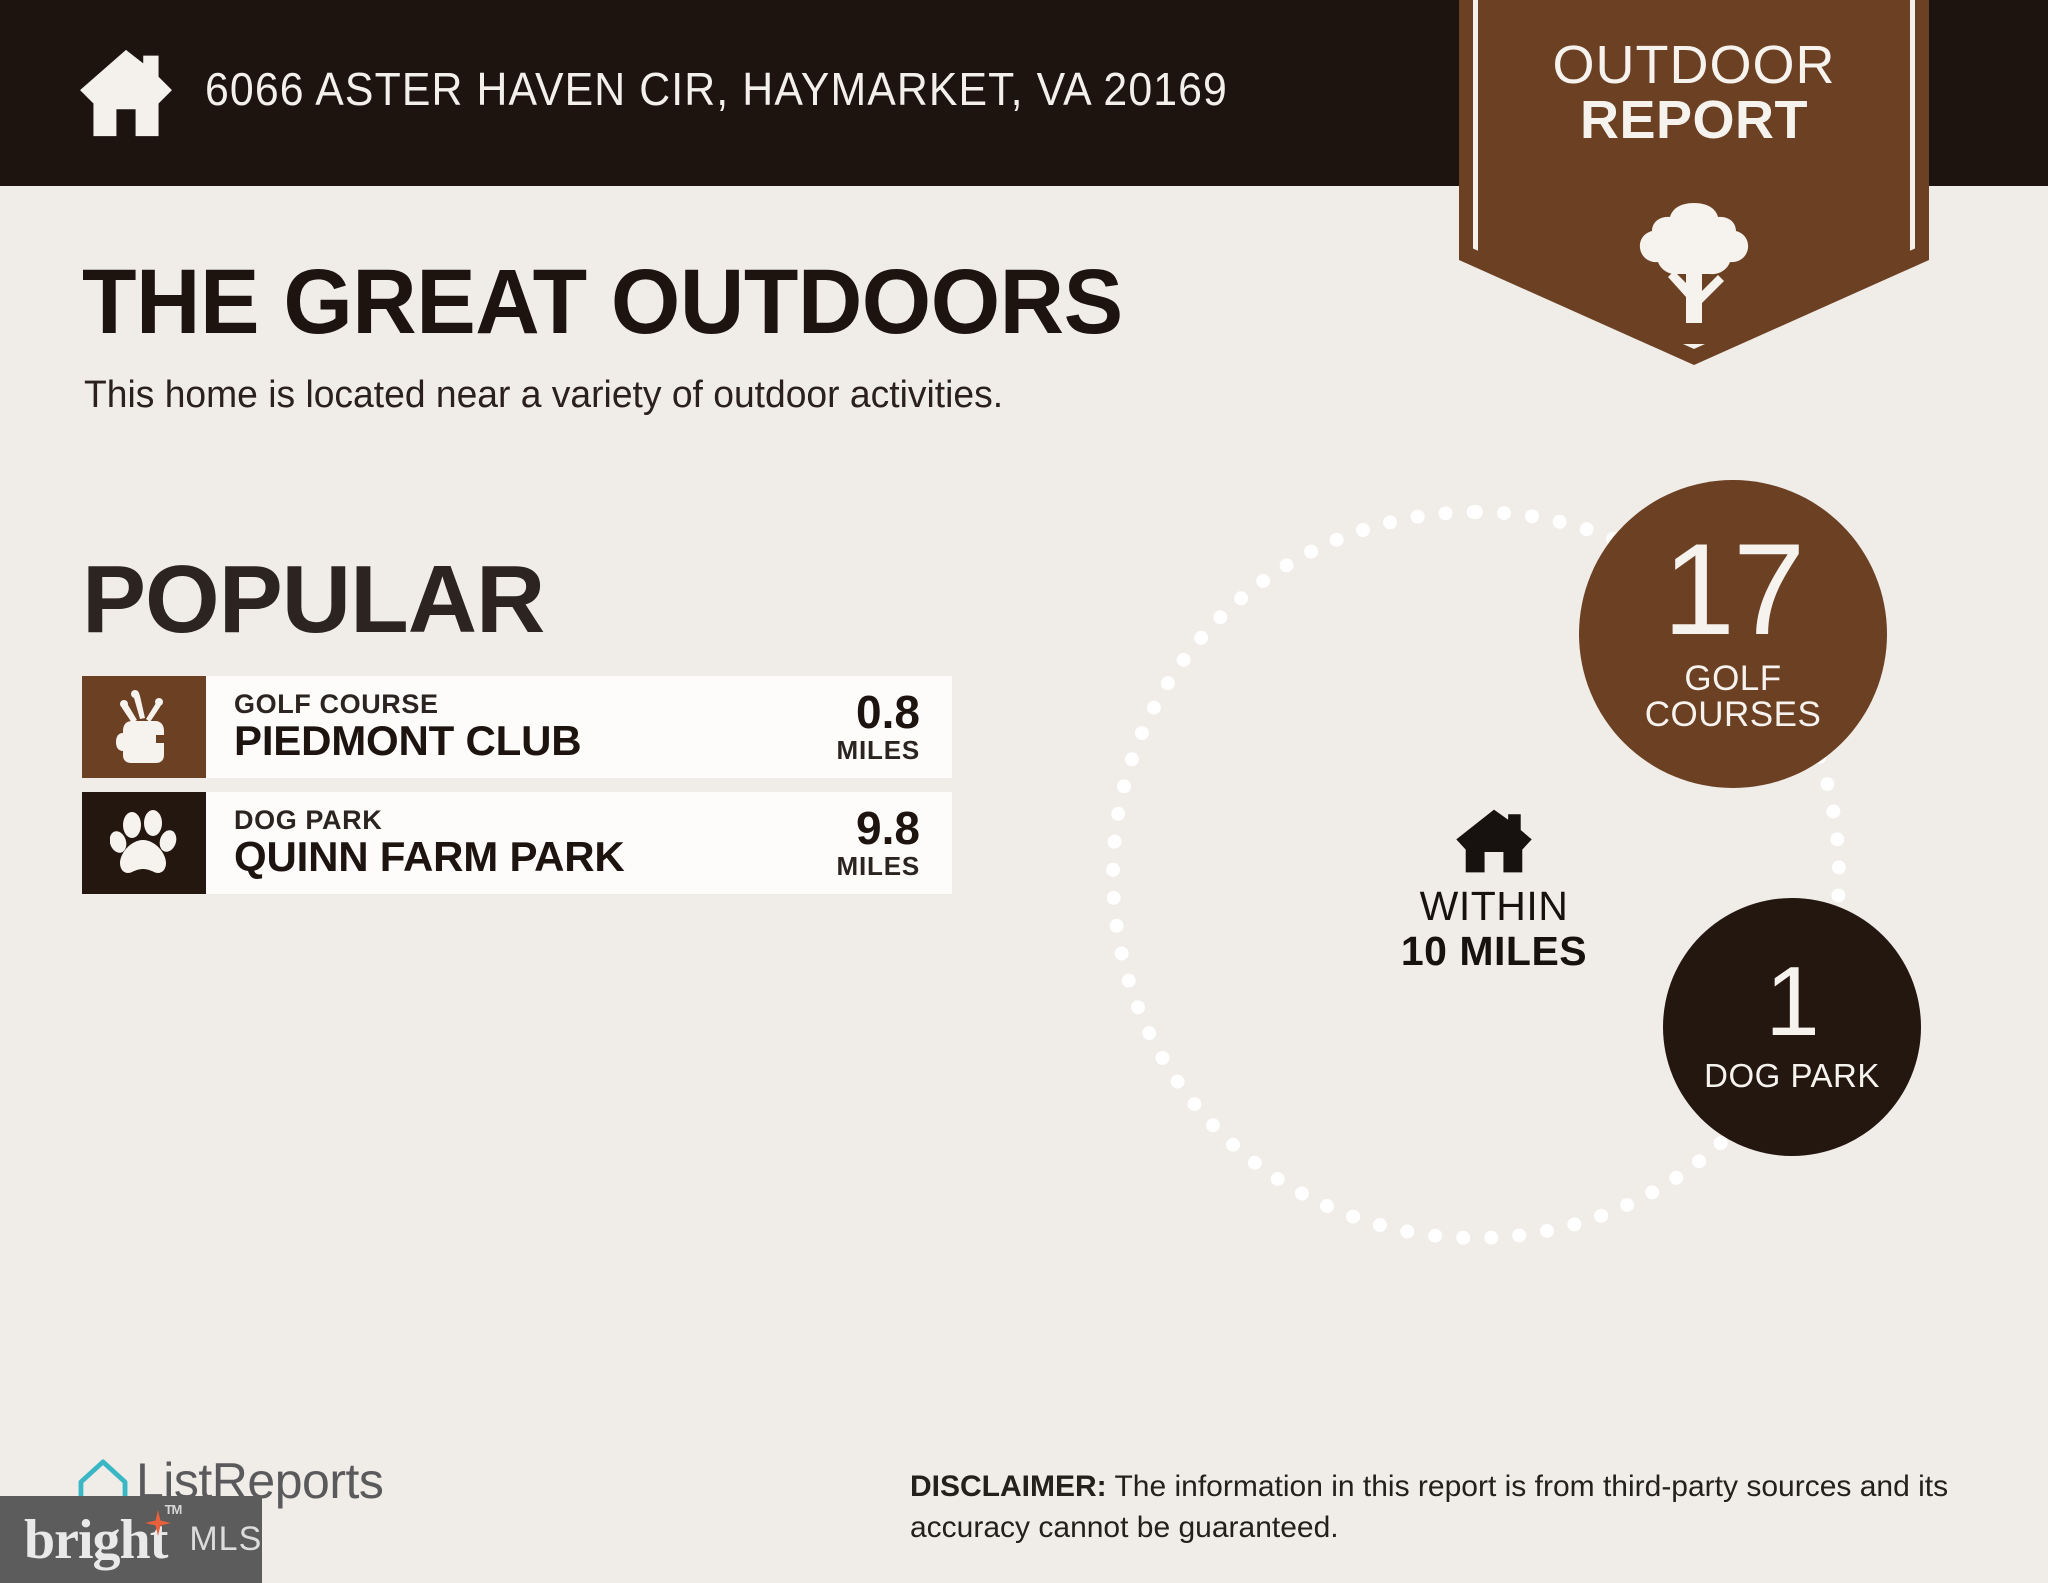 The width and height of the screenshot is (2048, 1583). Describe the element at coordinates (173, 1509) in the screenshot. I see `trademark-symbol: TM` at that location.